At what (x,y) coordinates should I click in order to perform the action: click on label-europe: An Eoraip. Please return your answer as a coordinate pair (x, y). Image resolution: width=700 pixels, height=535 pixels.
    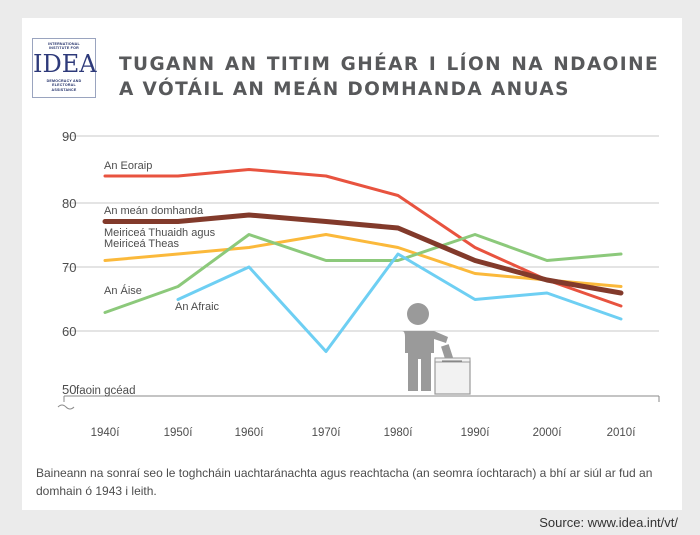
    Looking at the image, I should click on (128, 166).